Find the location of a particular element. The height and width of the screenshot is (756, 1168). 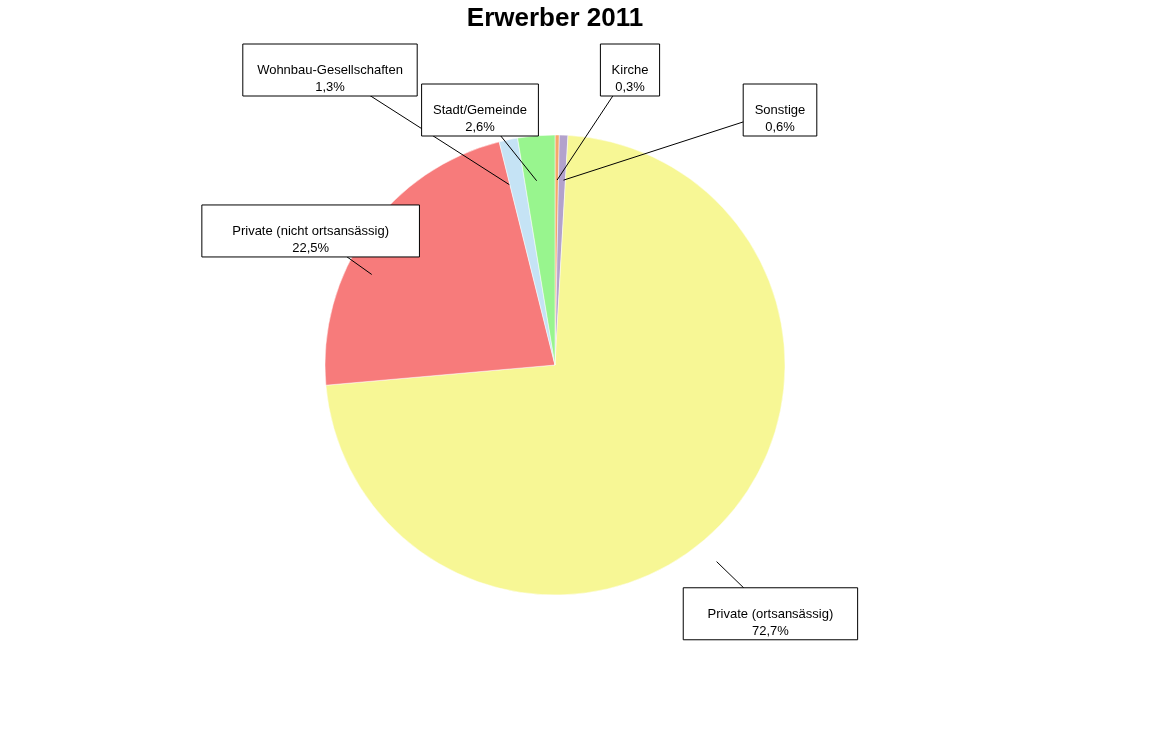

data-label: 1,3% is located at coordinates (330, 86).